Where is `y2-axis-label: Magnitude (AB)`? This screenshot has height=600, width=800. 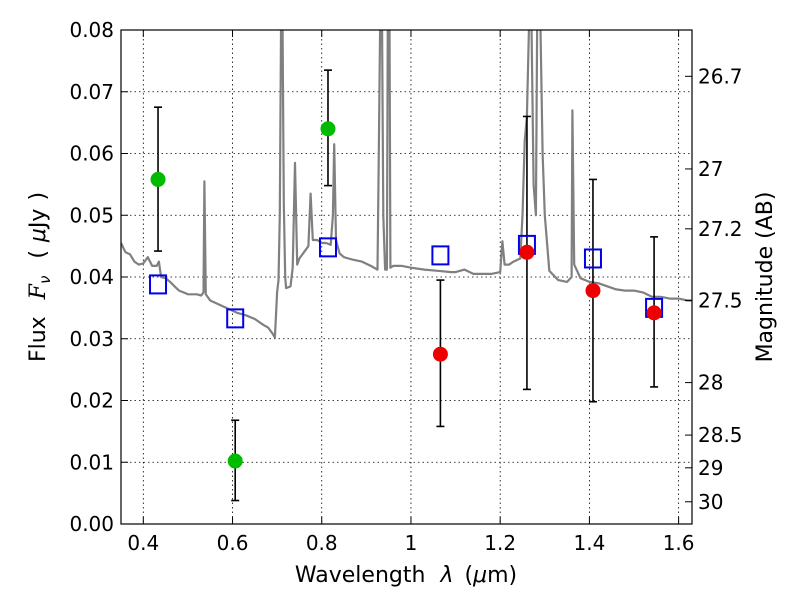
y2-axis-label: Magnitude (AB) is located at coordinates (765, 277).